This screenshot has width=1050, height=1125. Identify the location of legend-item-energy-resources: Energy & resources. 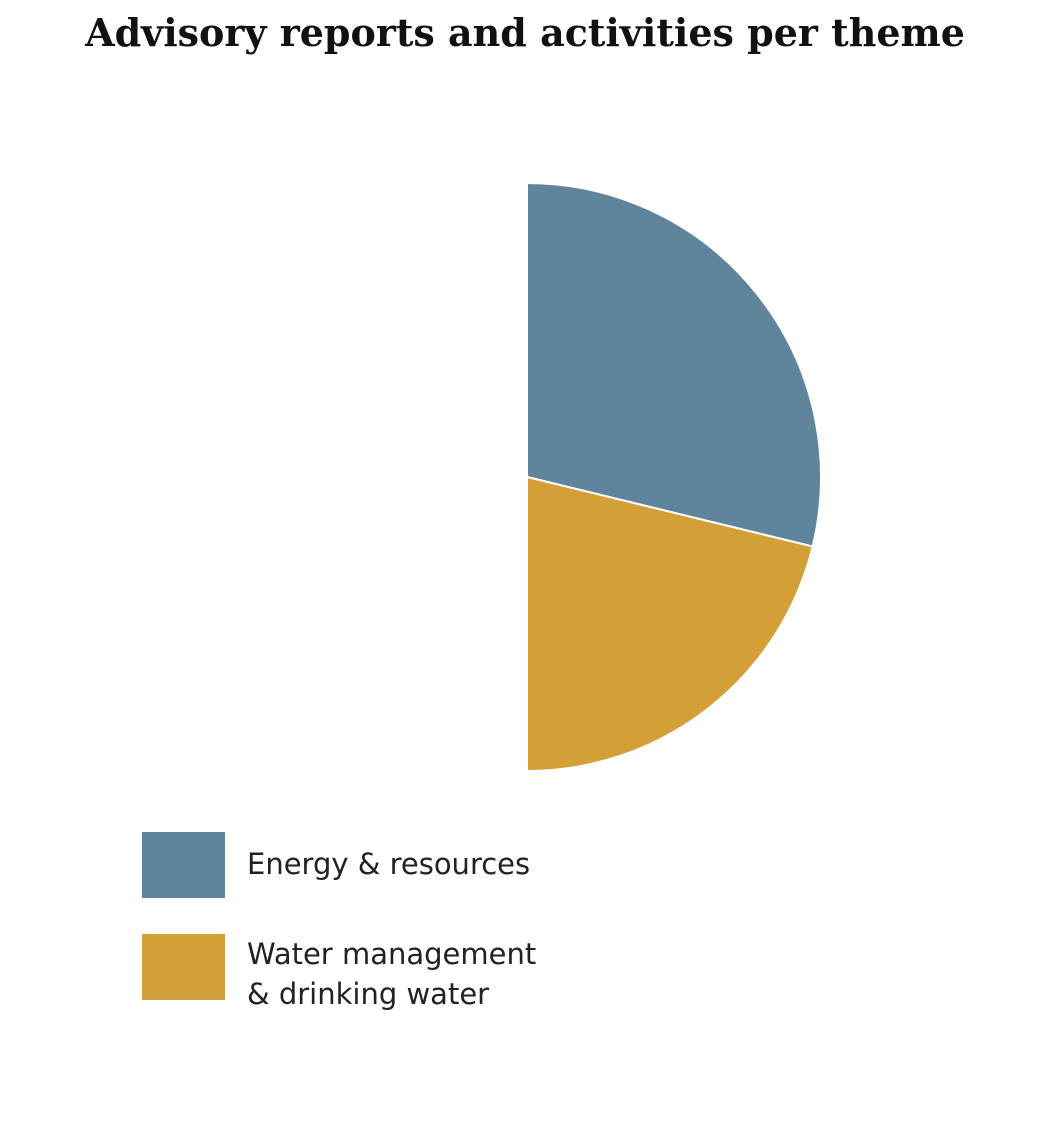
(344, 865).